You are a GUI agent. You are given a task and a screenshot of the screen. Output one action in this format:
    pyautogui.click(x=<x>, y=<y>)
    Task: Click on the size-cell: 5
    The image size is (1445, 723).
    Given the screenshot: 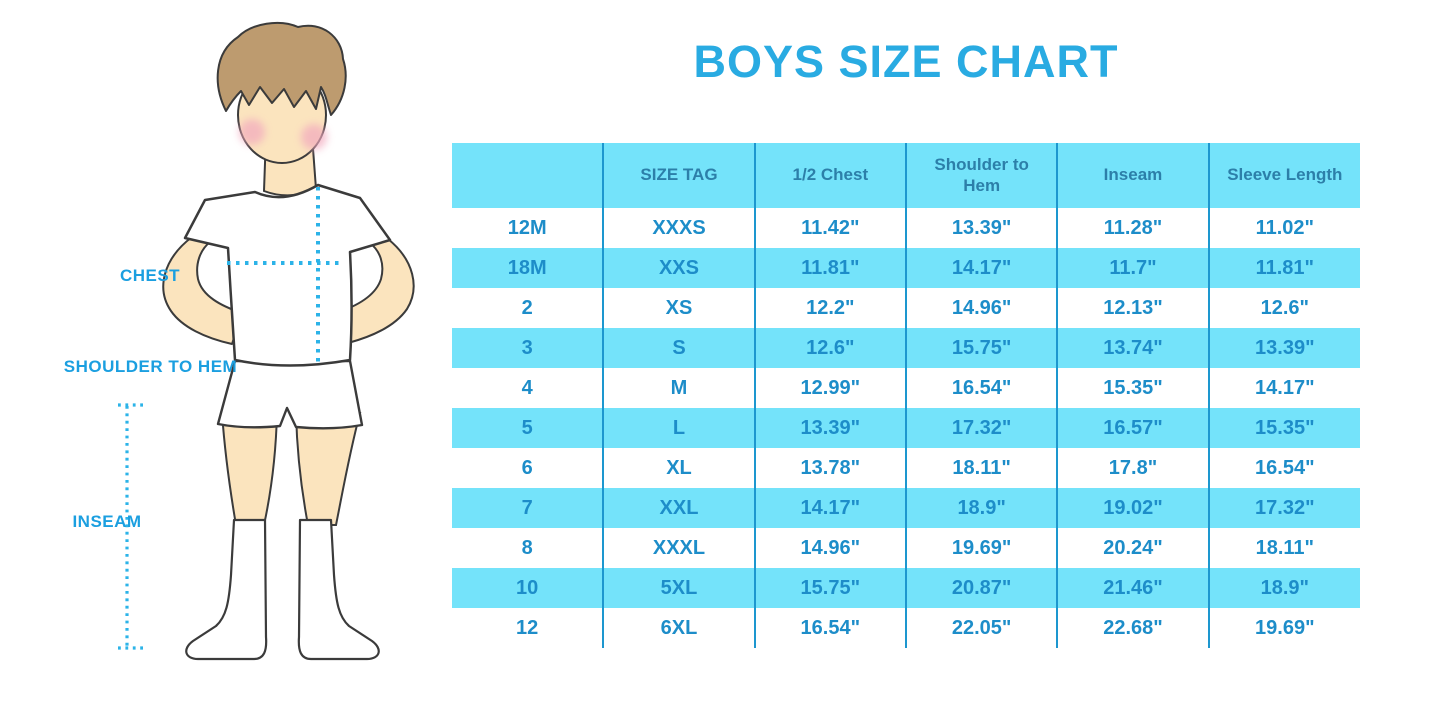 What is the action you would take?
    pyautogui.click(x=528, y=428)
    